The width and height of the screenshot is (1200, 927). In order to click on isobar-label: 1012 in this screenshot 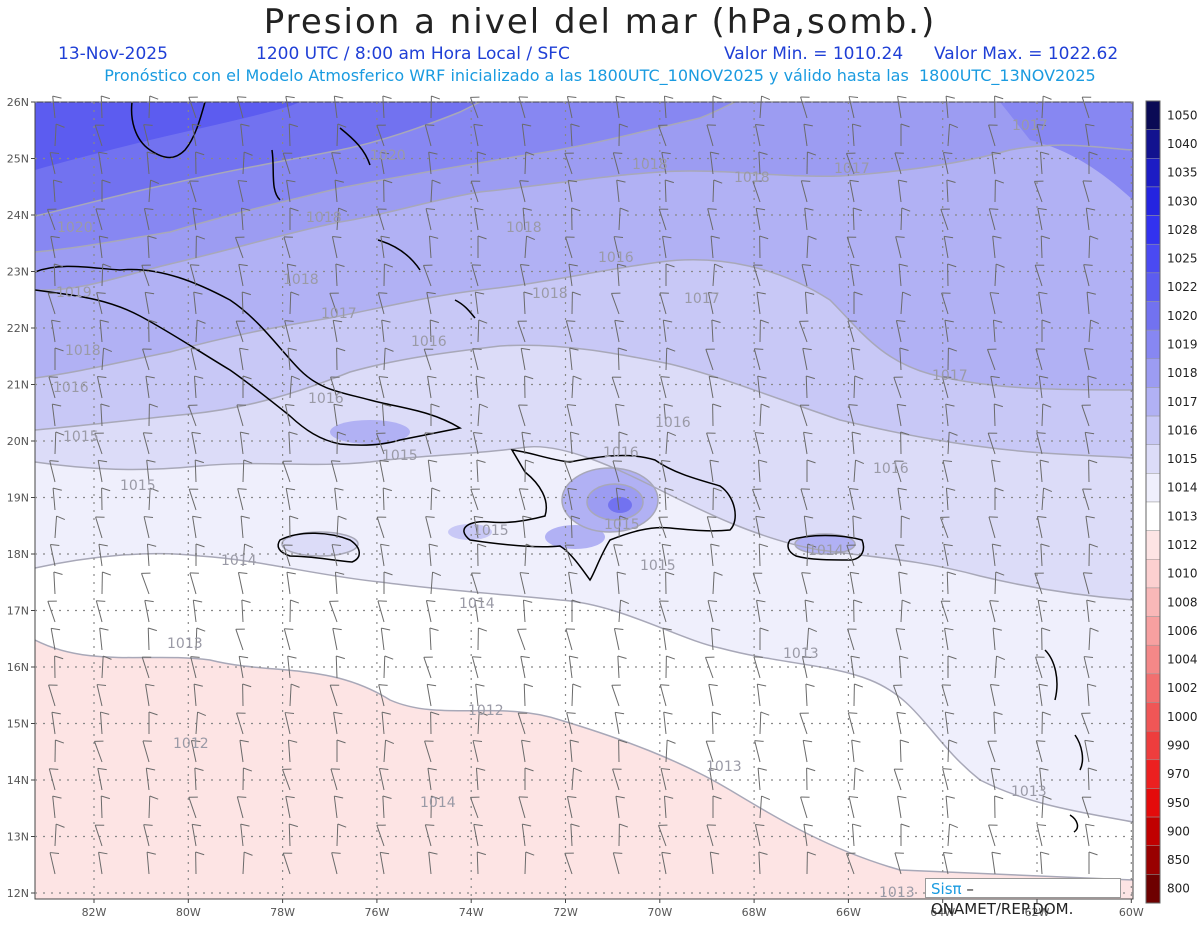, I will do `click(191, 744)`.